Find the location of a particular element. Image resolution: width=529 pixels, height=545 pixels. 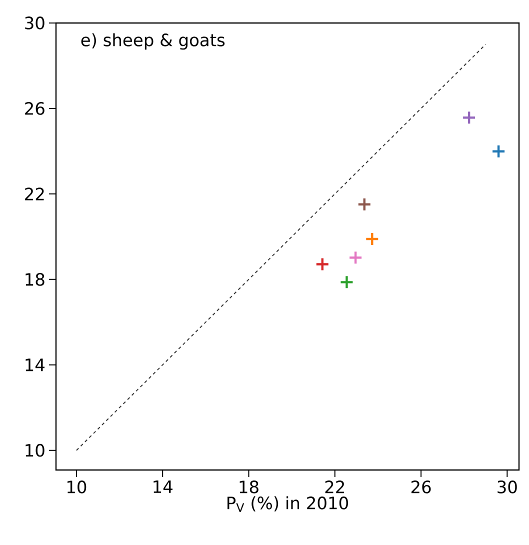

y-tick-label: 30 is located at coordinates (34, 23).